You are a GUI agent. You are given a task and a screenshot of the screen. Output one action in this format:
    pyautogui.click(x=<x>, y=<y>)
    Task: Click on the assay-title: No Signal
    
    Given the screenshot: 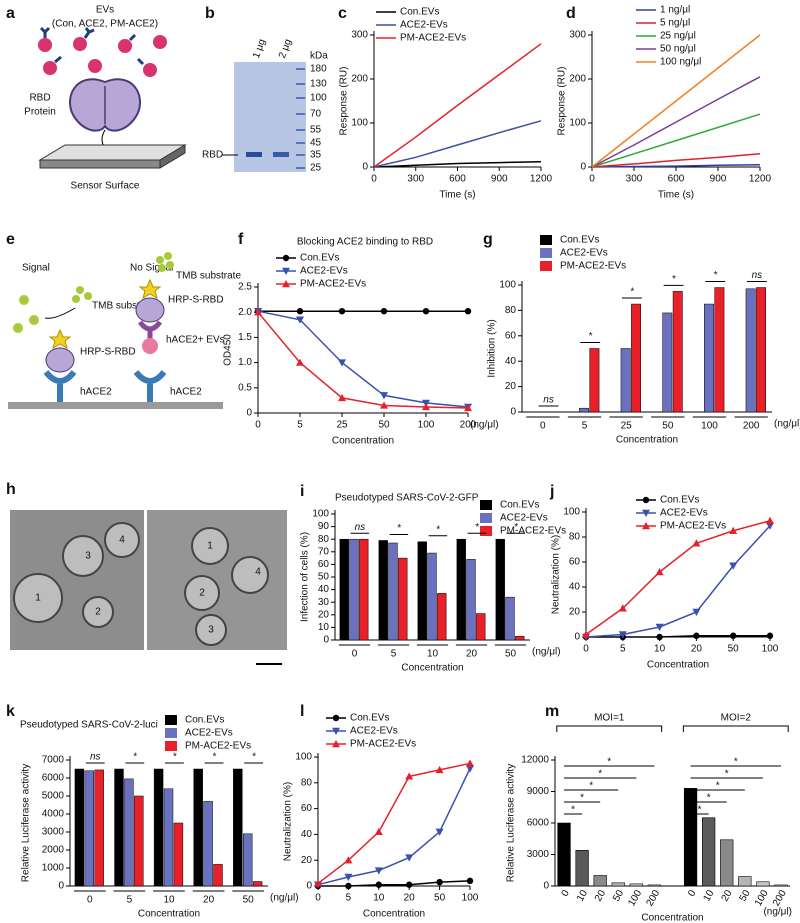 What is the action you would take?
    pyautogui.click(x=151, y=268)
    